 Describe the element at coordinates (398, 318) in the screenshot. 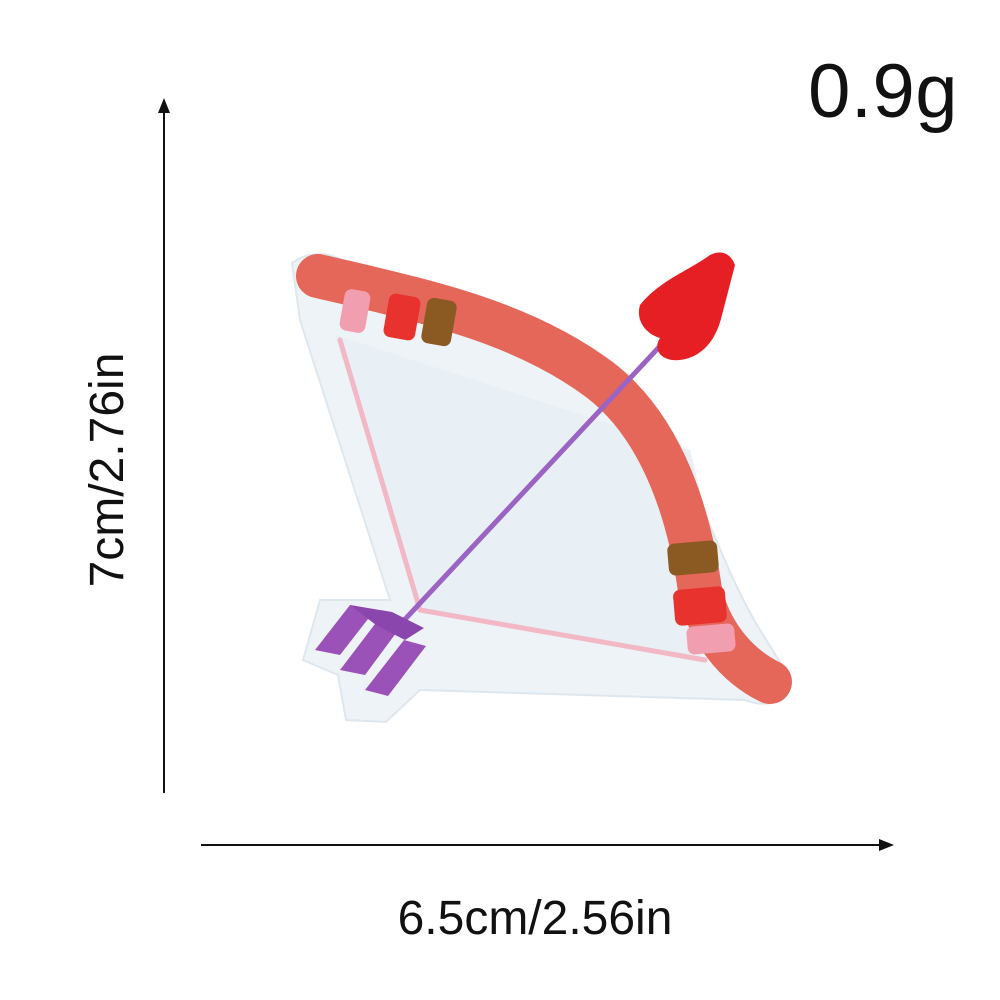

I see `bow-top-wraps` at that location.